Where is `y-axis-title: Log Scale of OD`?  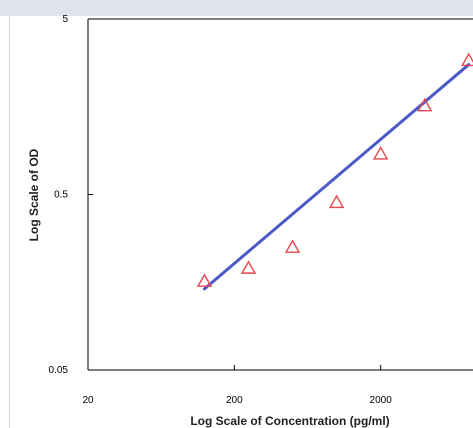 y-axis-title: Log Scale of OD is located at coordinates (34, 194).